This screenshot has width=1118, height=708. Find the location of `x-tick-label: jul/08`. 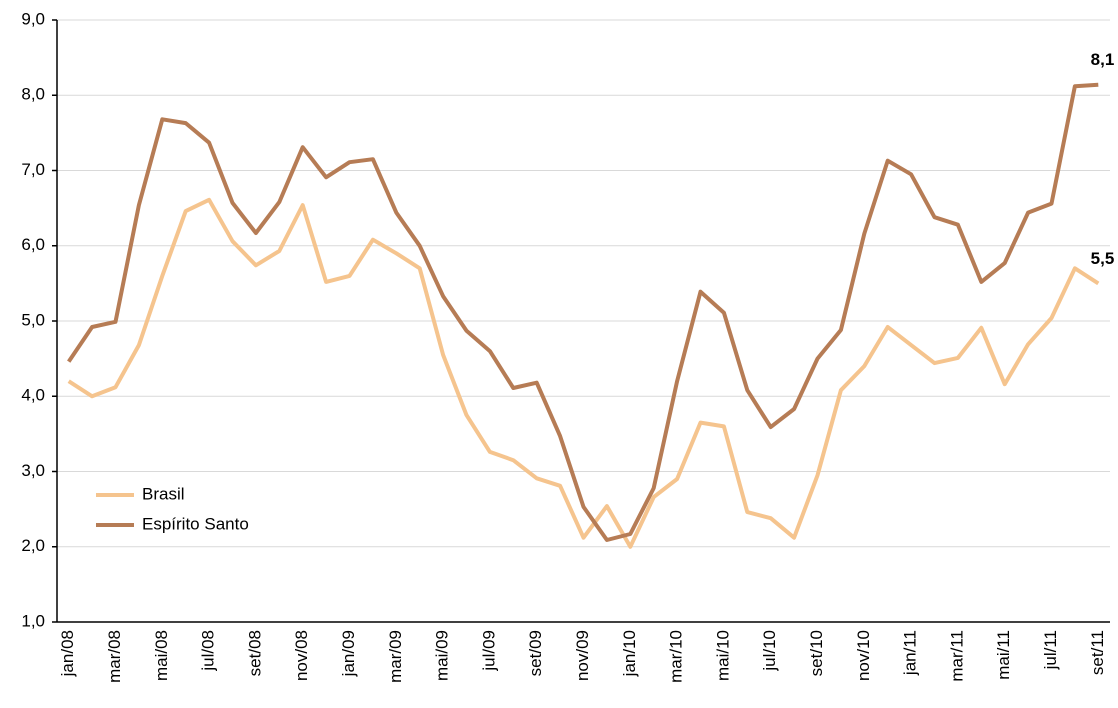

x-tick-label: jul/08 is located at coordinates (208, 651).